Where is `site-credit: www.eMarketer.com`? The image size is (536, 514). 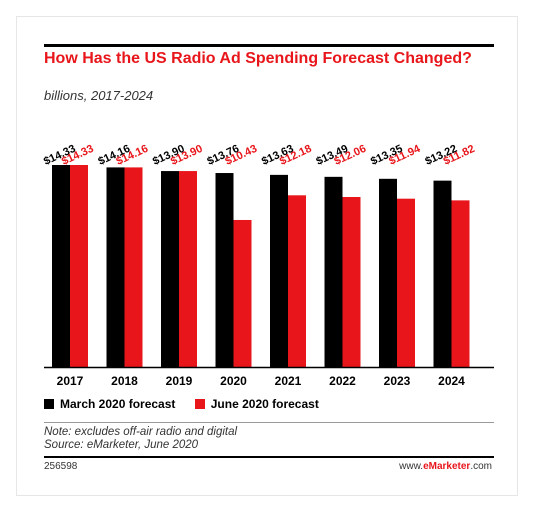
site-credit: www.eMarketer.com is located at coordinates (445, 466).